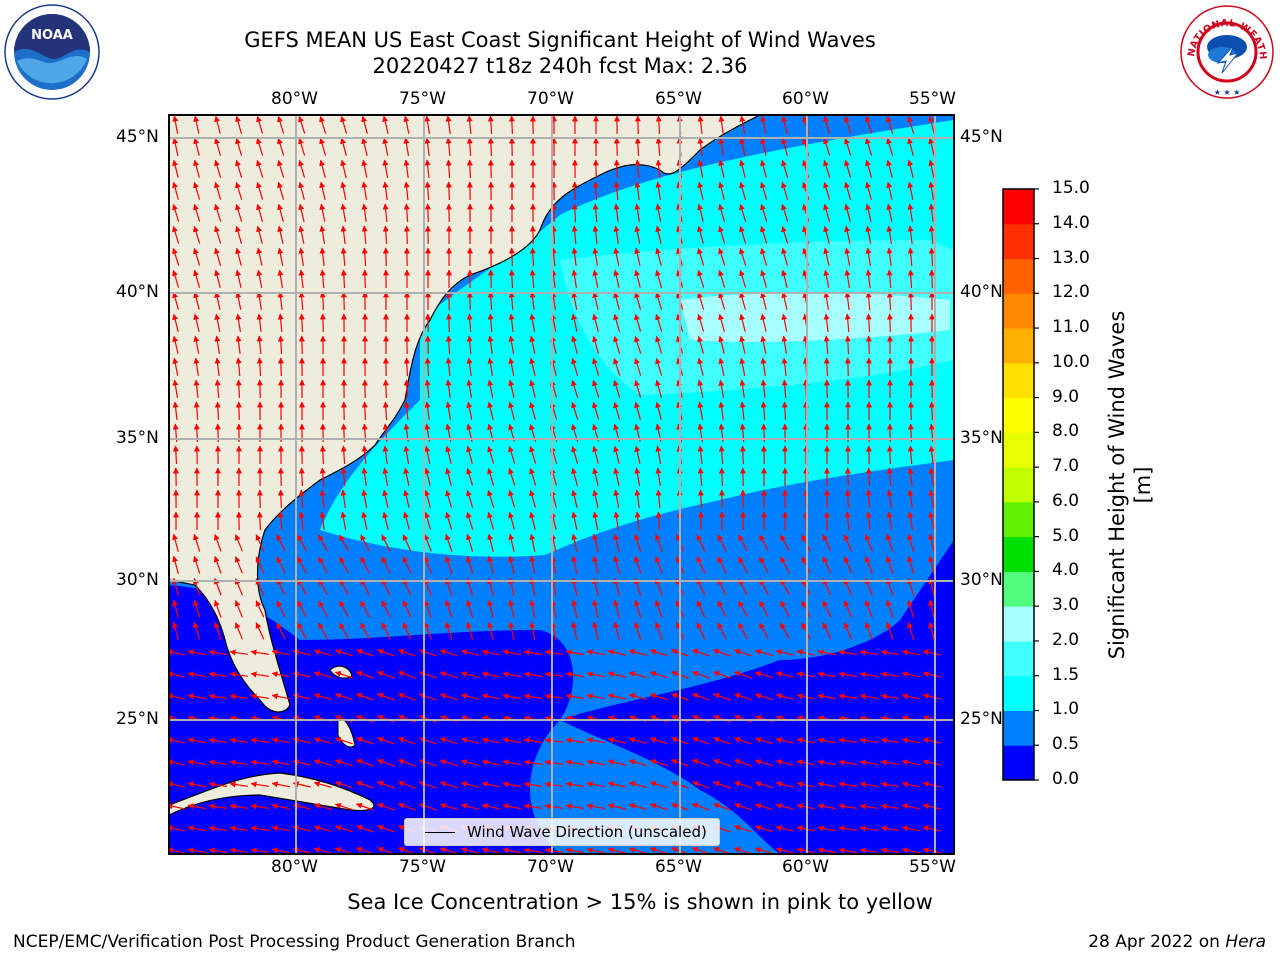  I want to click on colorbar-segment, so click(1018, 450).